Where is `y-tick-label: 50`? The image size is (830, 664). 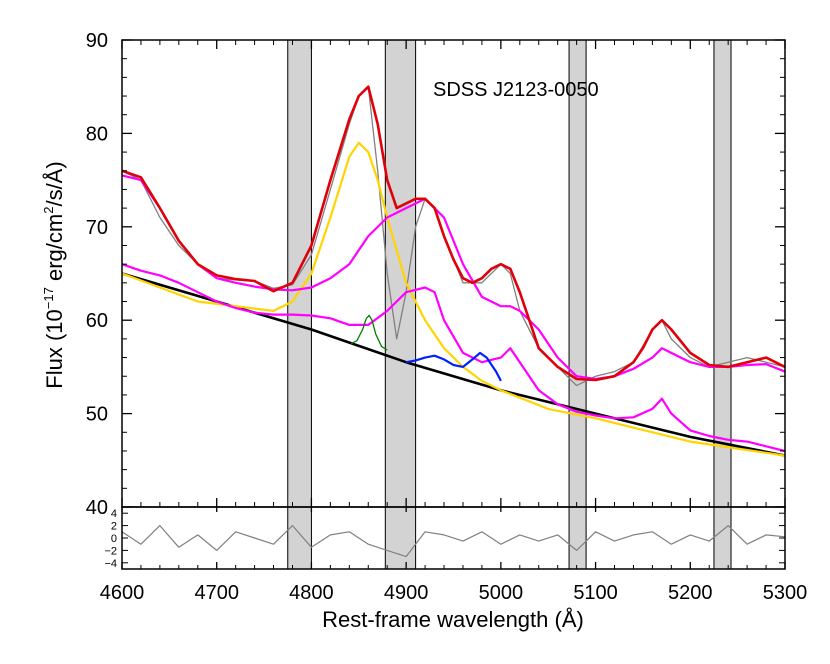 y-tick-label: 50 is located at coordinates (97, 415).